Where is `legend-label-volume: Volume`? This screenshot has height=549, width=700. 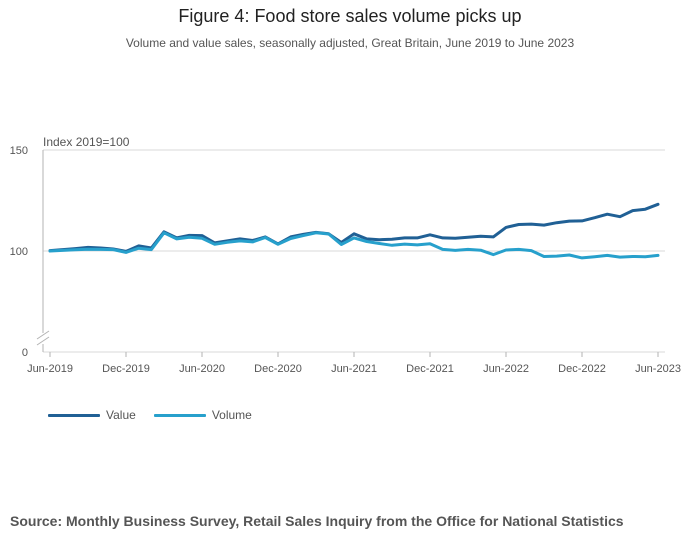
legend-label-volume: Volume is located at coordinates (231, 415).